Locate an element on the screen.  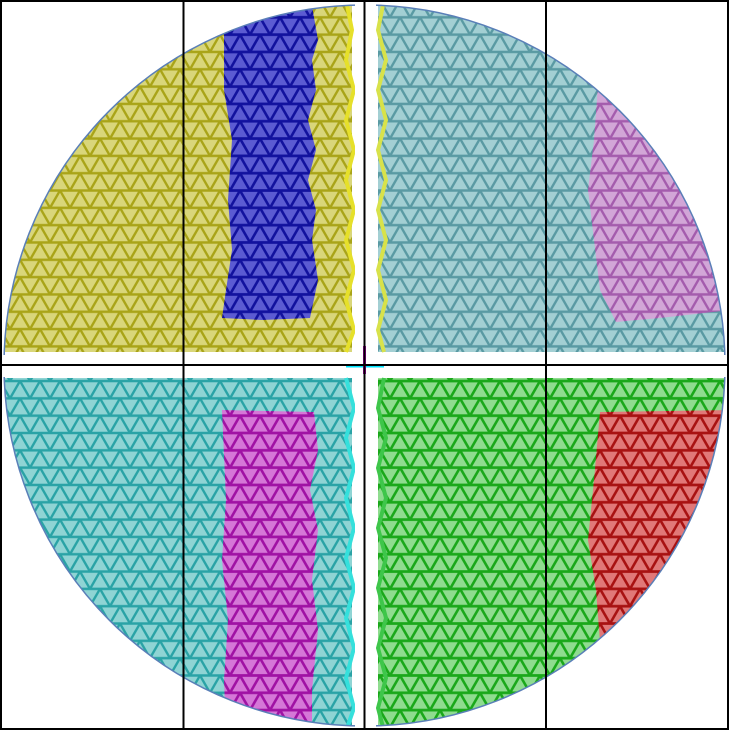
region-top-right-boundary is located at coordinates (382, 179).